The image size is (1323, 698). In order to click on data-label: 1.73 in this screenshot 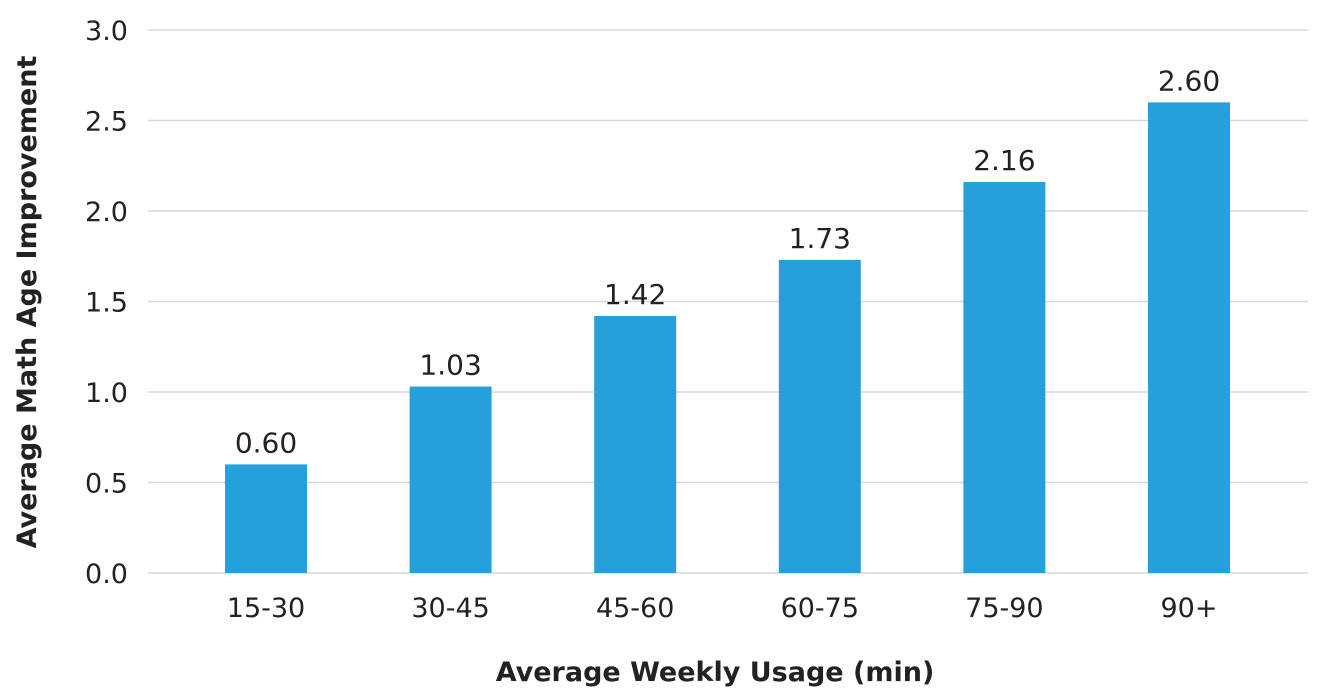, I will do `click(820, 238)`.